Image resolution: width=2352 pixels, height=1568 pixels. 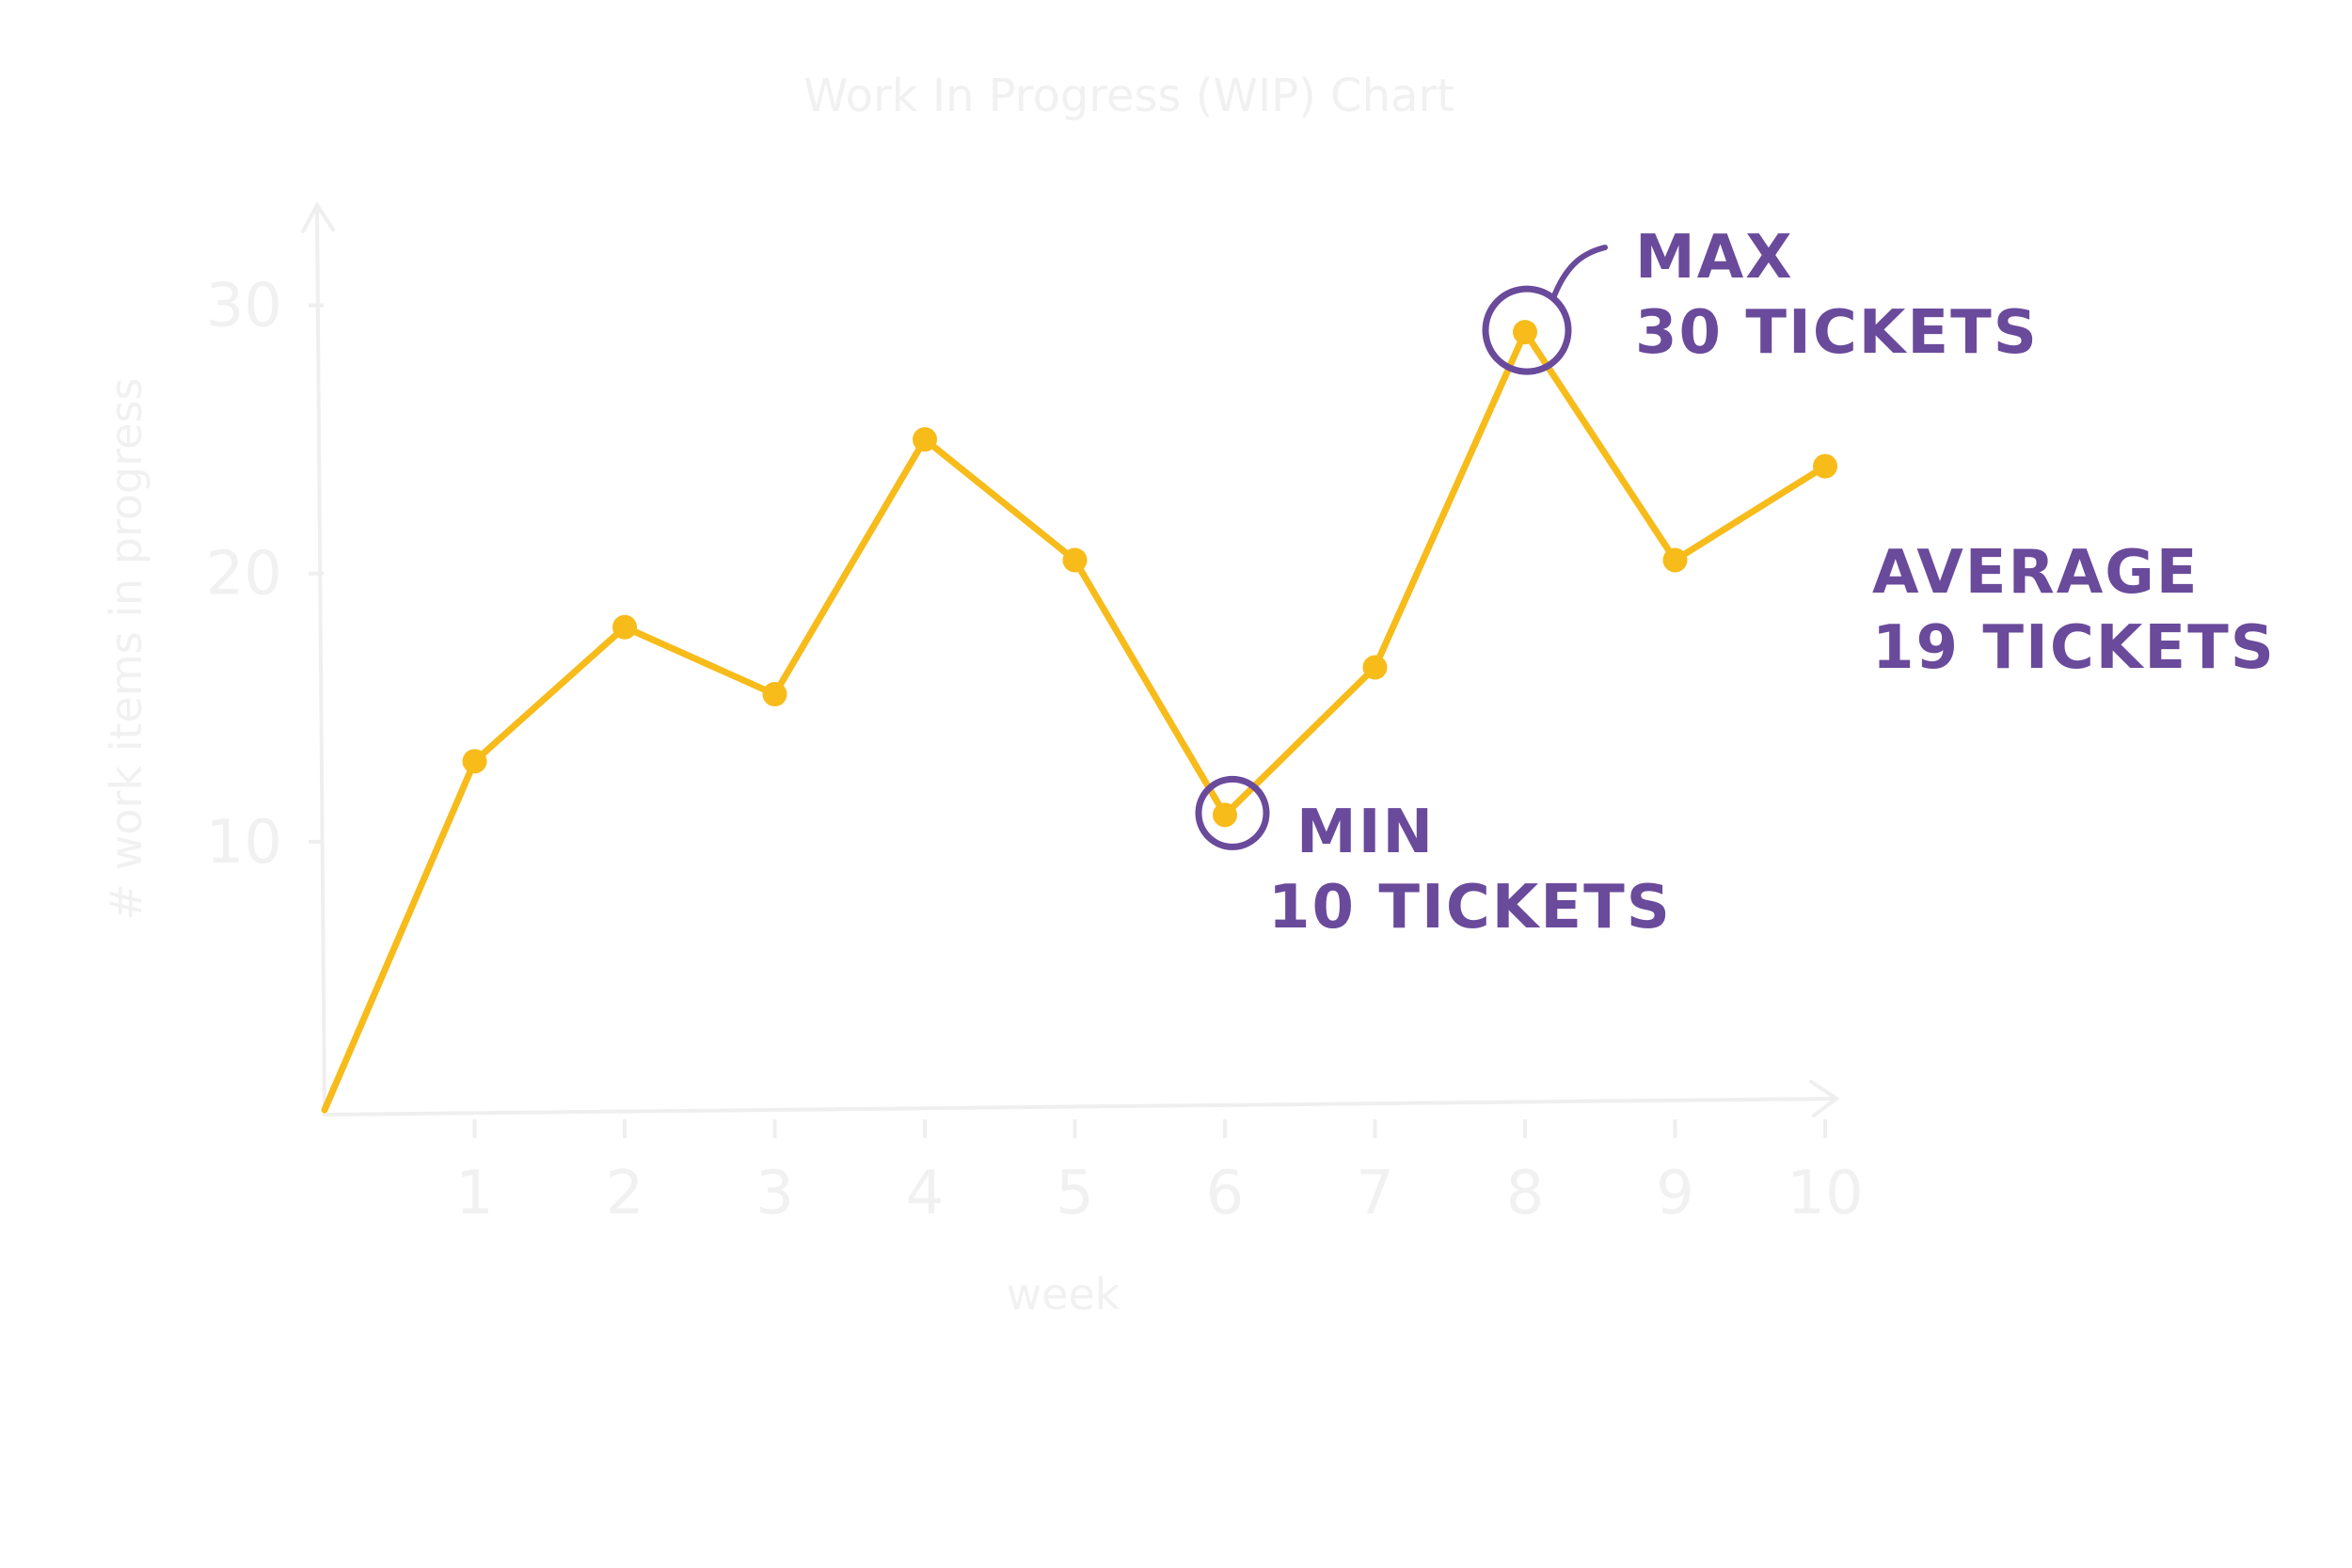 What do you see at coordinates (1075, 1193) in the screenshot?
I see `x-tick-label-5: 5` at bounding box center [1075, 1193].